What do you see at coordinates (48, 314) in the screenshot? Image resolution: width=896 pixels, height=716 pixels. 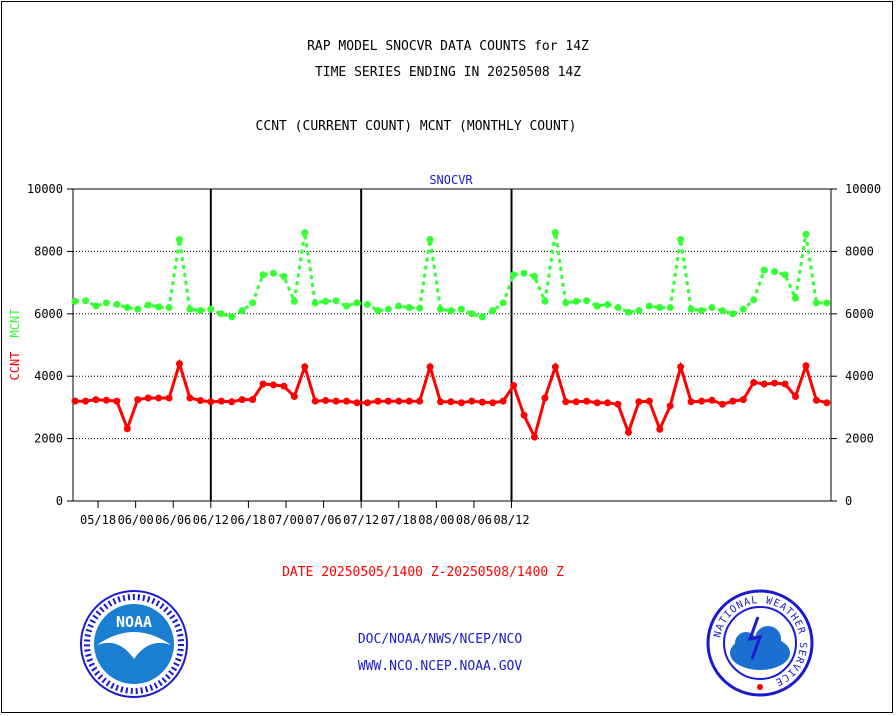 I see `y-tick-label-left: 6000` at bounding box center [48, 314].